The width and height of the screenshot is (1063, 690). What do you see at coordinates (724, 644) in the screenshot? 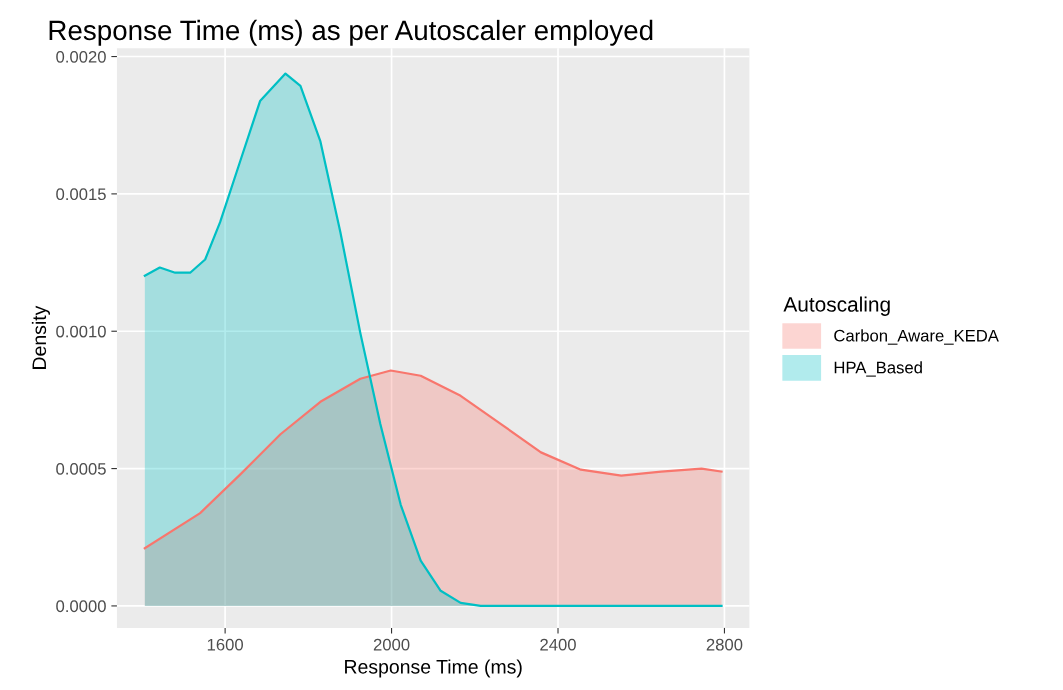
I see `x-tick-label: 2800` at bounding box center [724, 644].